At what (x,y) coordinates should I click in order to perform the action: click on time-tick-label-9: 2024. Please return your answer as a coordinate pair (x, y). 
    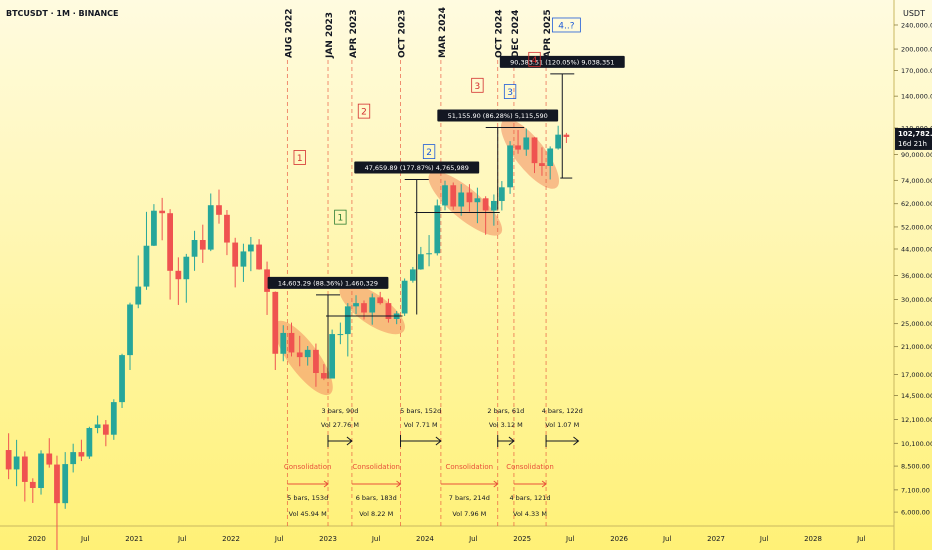
    Looking at the image, I should click on (425, 539).